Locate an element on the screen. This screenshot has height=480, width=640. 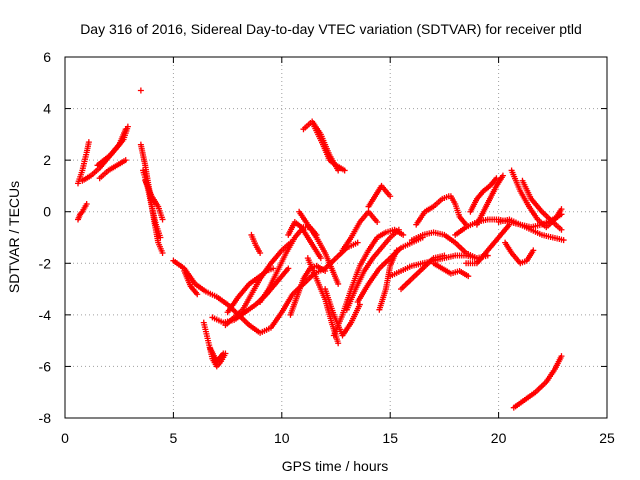
x-tick-label: 15 is located at coordinates (390, 438).